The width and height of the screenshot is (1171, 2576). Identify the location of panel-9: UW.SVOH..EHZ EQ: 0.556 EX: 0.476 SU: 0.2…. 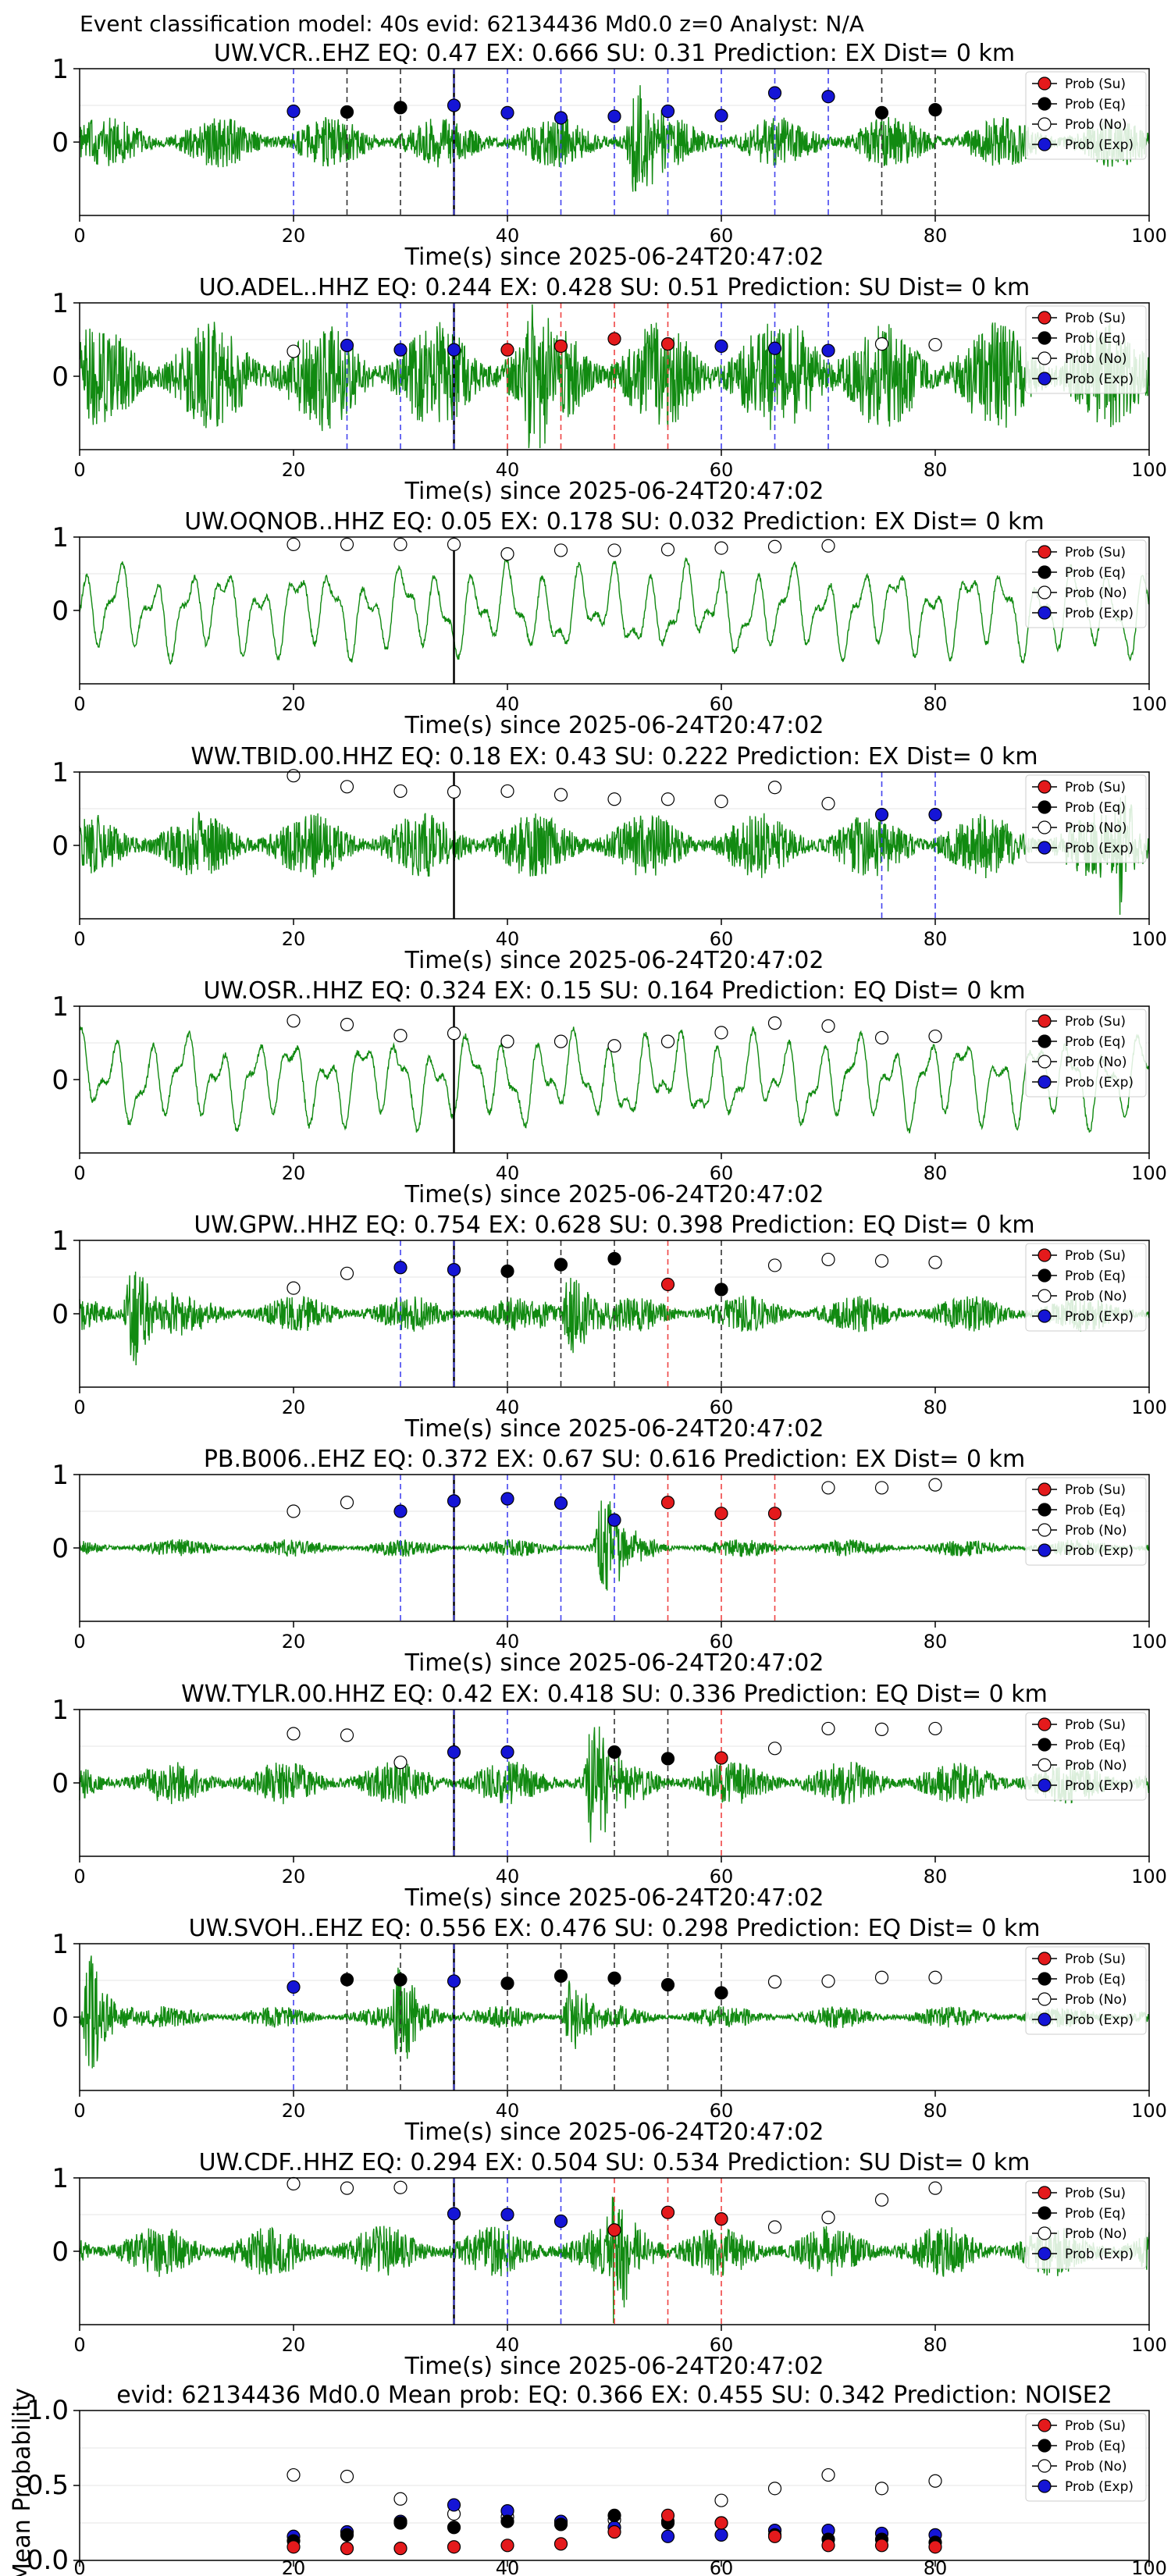
(609, 2030).